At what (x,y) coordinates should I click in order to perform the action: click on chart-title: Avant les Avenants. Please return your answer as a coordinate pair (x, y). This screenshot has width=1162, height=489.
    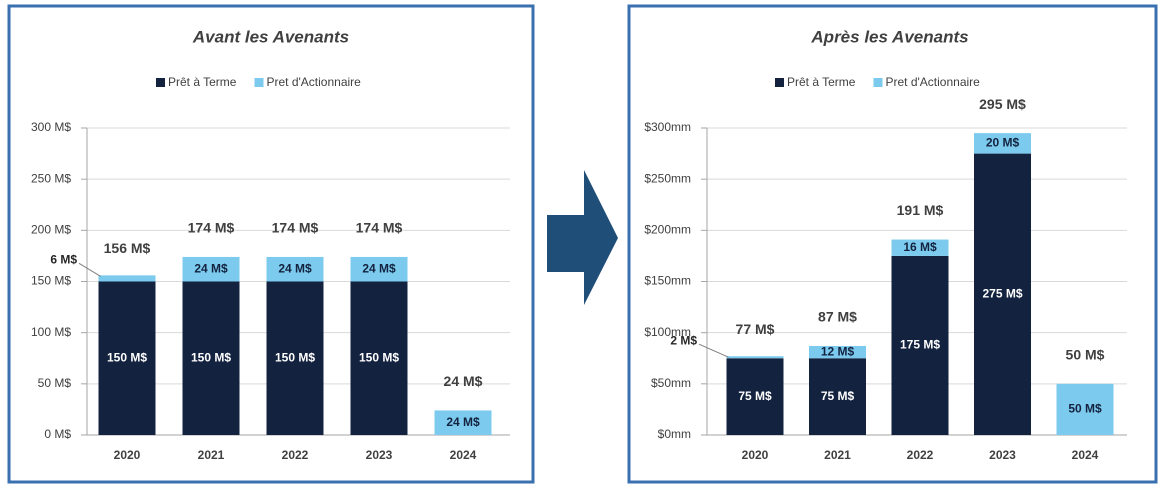
    Looking at the image, I should click on (270, 36).